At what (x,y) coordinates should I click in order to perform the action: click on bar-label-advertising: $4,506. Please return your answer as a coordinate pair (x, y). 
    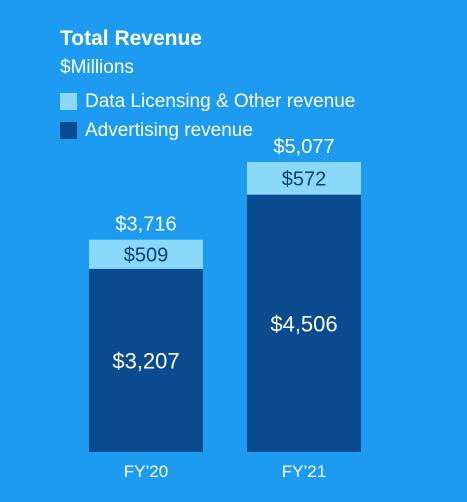
    Looking at the image, I should click on (303, 323).